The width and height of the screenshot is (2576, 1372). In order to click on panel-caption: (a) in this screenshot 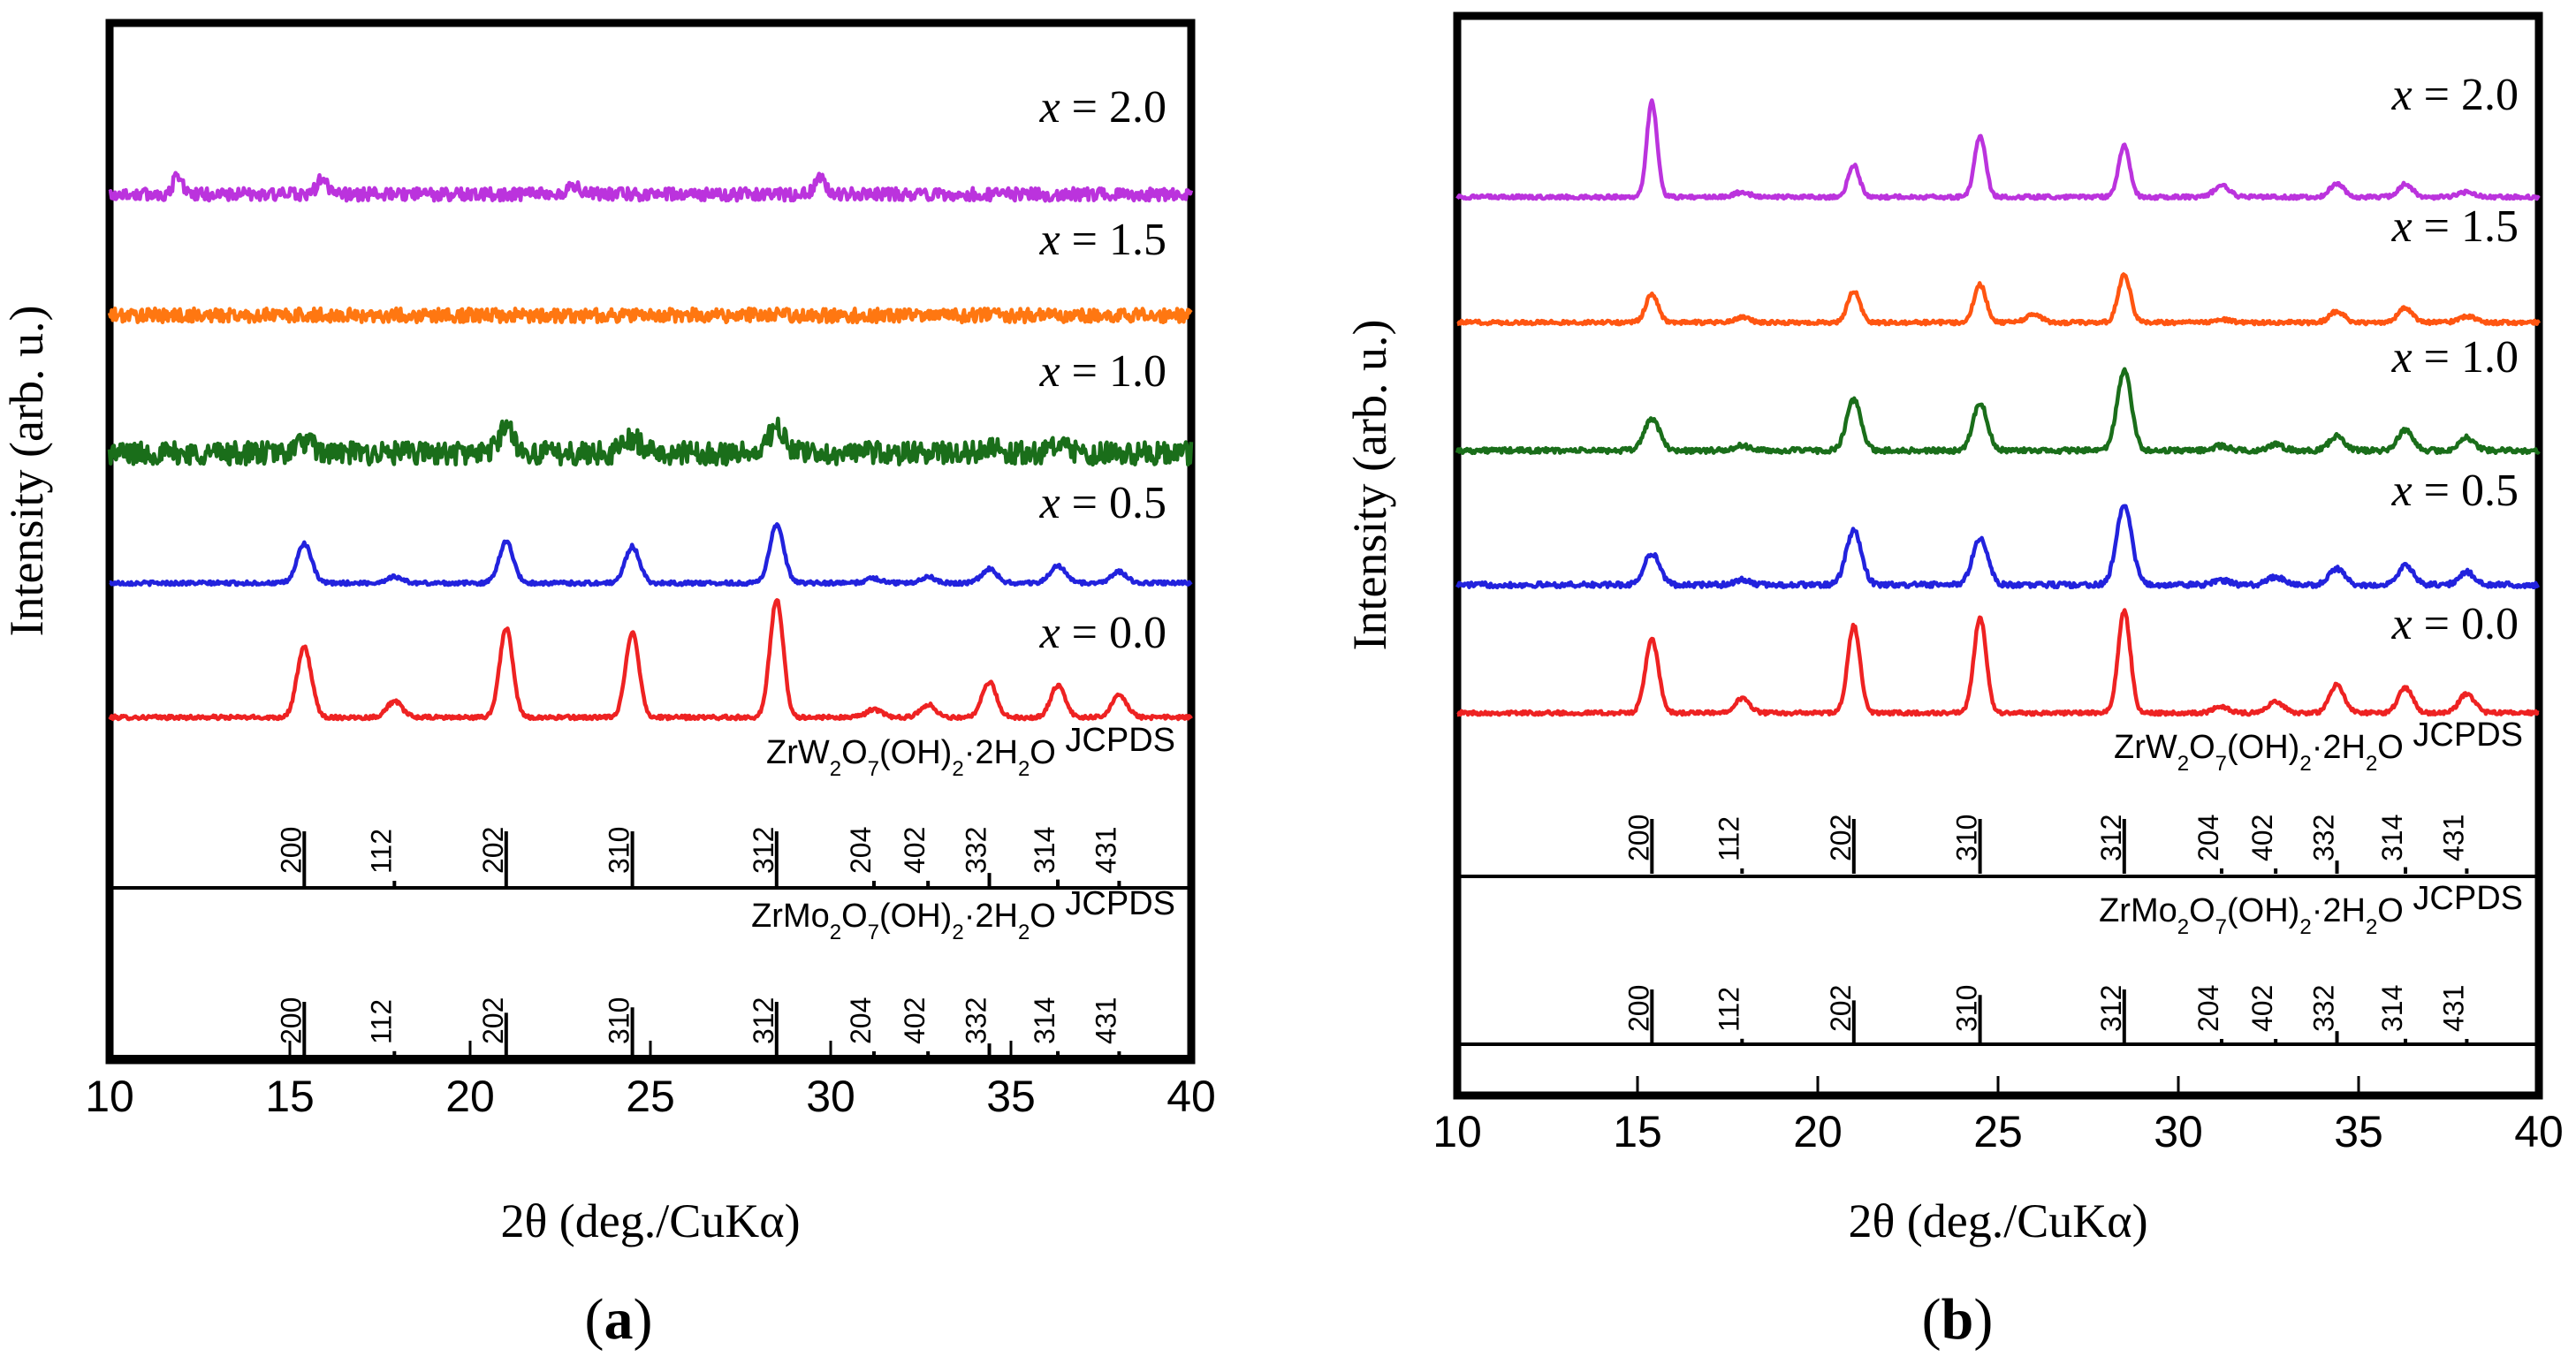, I will do `click(619, 1319)`.